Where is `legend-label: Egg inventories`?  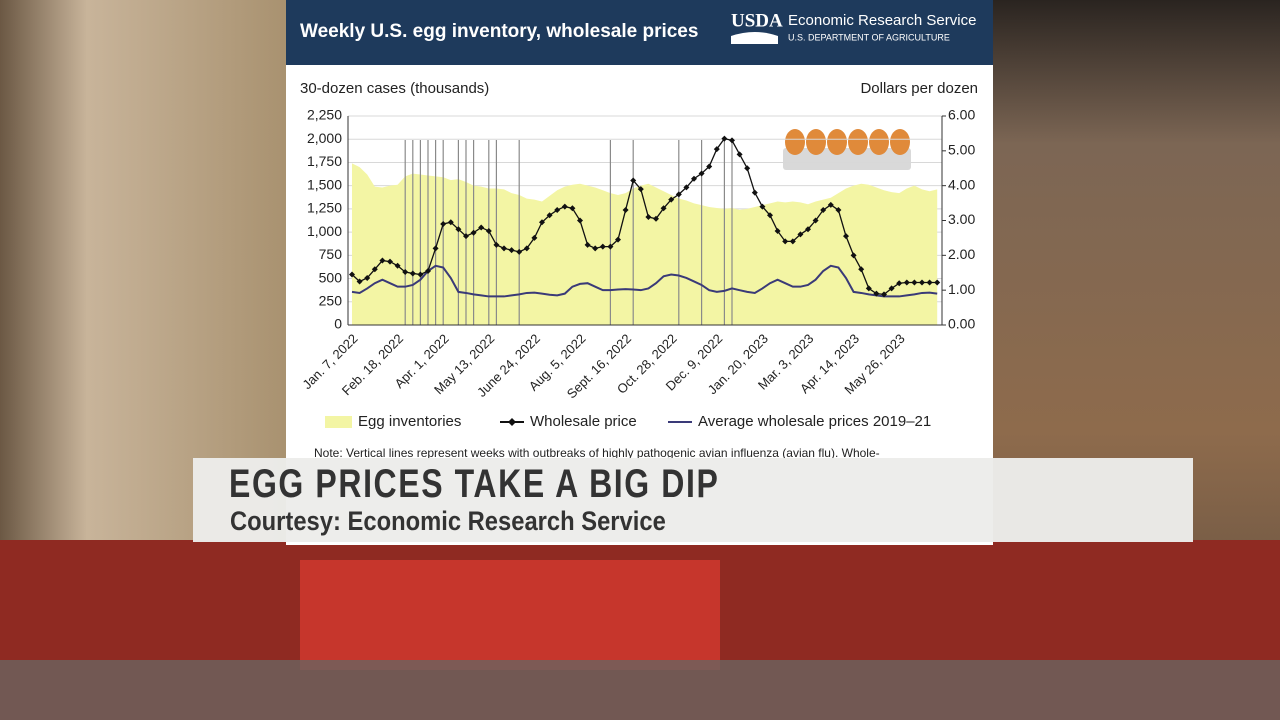 legend-label: Egg inventories is located at coordinates (409, 421).